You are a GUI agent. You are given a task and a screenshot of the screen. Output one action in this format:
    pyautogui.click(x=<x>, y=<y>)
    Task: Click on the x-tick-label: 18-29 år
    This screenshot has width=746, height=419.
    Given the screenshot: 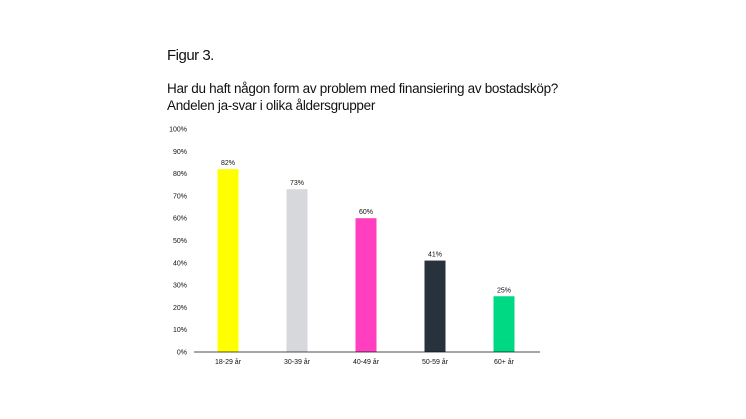 What is the action you would take?
    pyautogui.click(x=228, y=362)
    